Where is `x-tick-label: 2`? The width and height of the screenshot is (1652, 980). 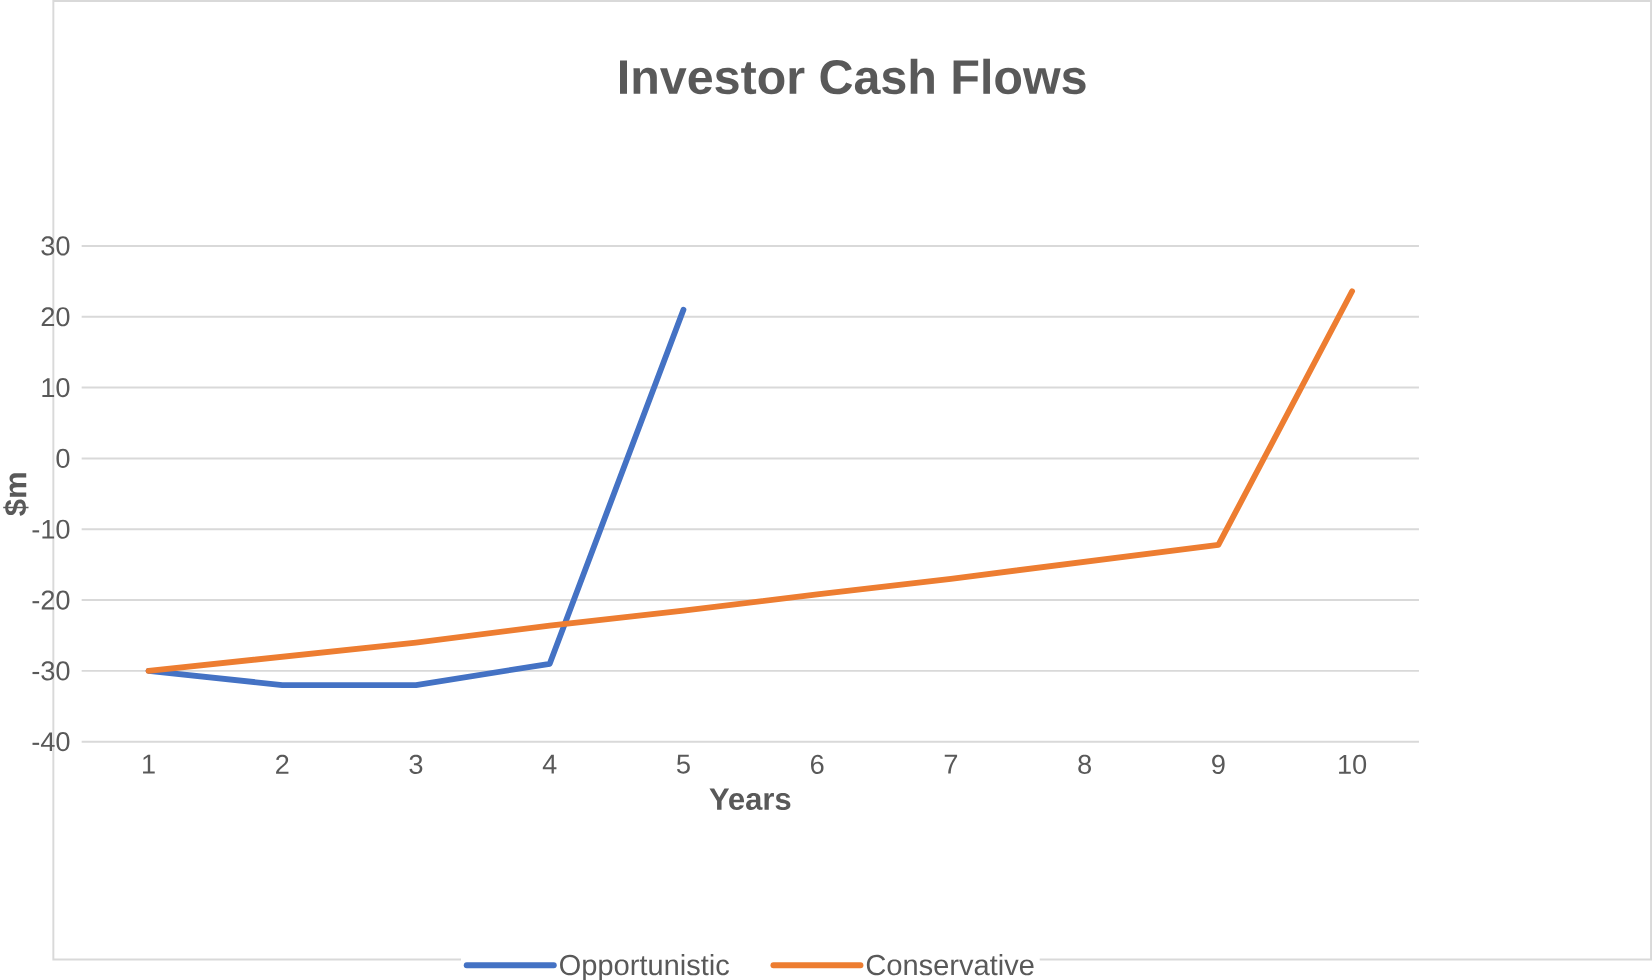
x-tick-label: 2 is located at coordinates (282, 764).